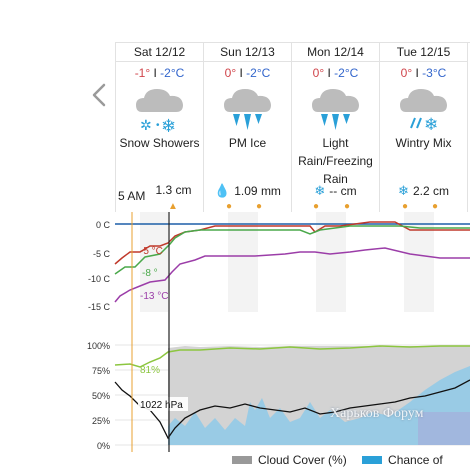 Image resolution: width=470 pixels, height=467 pixels. I want to click on day-condition: Light Rain/Freezing Rain, so click(335, 161).